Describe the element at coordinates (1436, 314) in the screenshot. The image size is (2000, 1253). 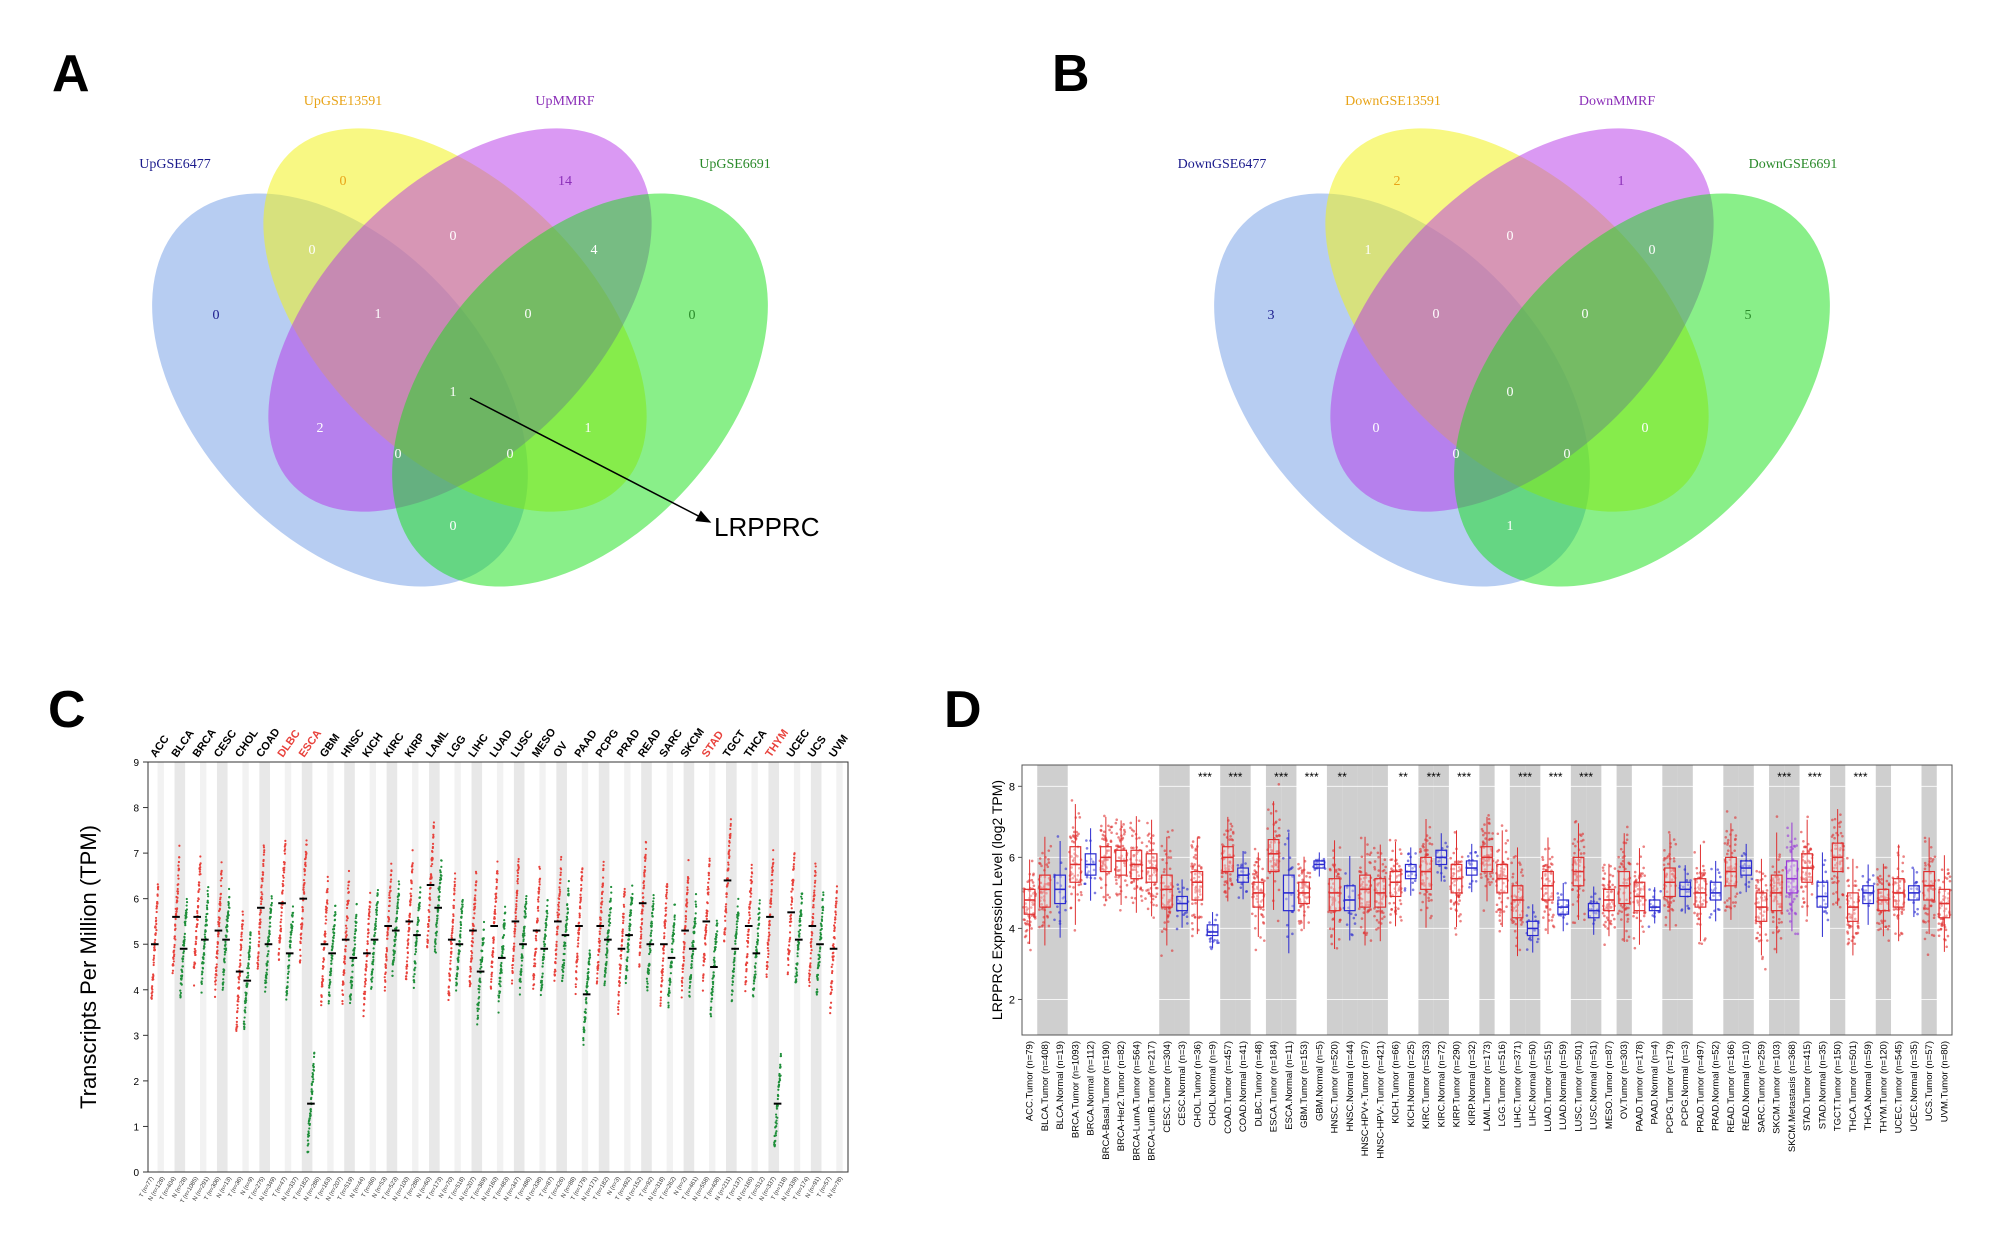
I see `venn-b-region-123: 0` at that location.